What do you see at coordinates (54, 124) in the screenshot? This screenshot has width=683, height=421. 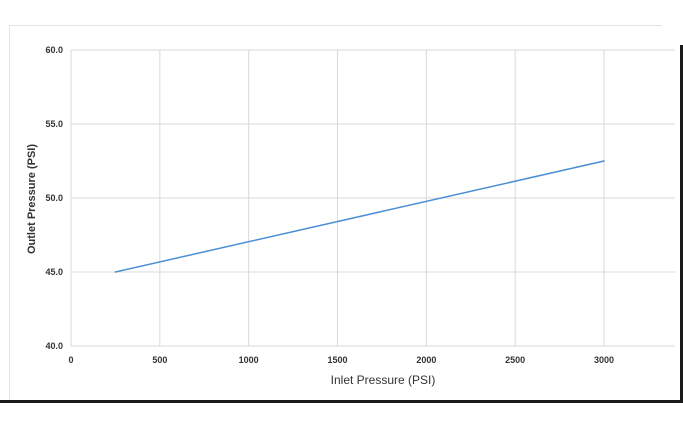 I see `y-tick-label: 55.0` at bounding box center [54, 124].